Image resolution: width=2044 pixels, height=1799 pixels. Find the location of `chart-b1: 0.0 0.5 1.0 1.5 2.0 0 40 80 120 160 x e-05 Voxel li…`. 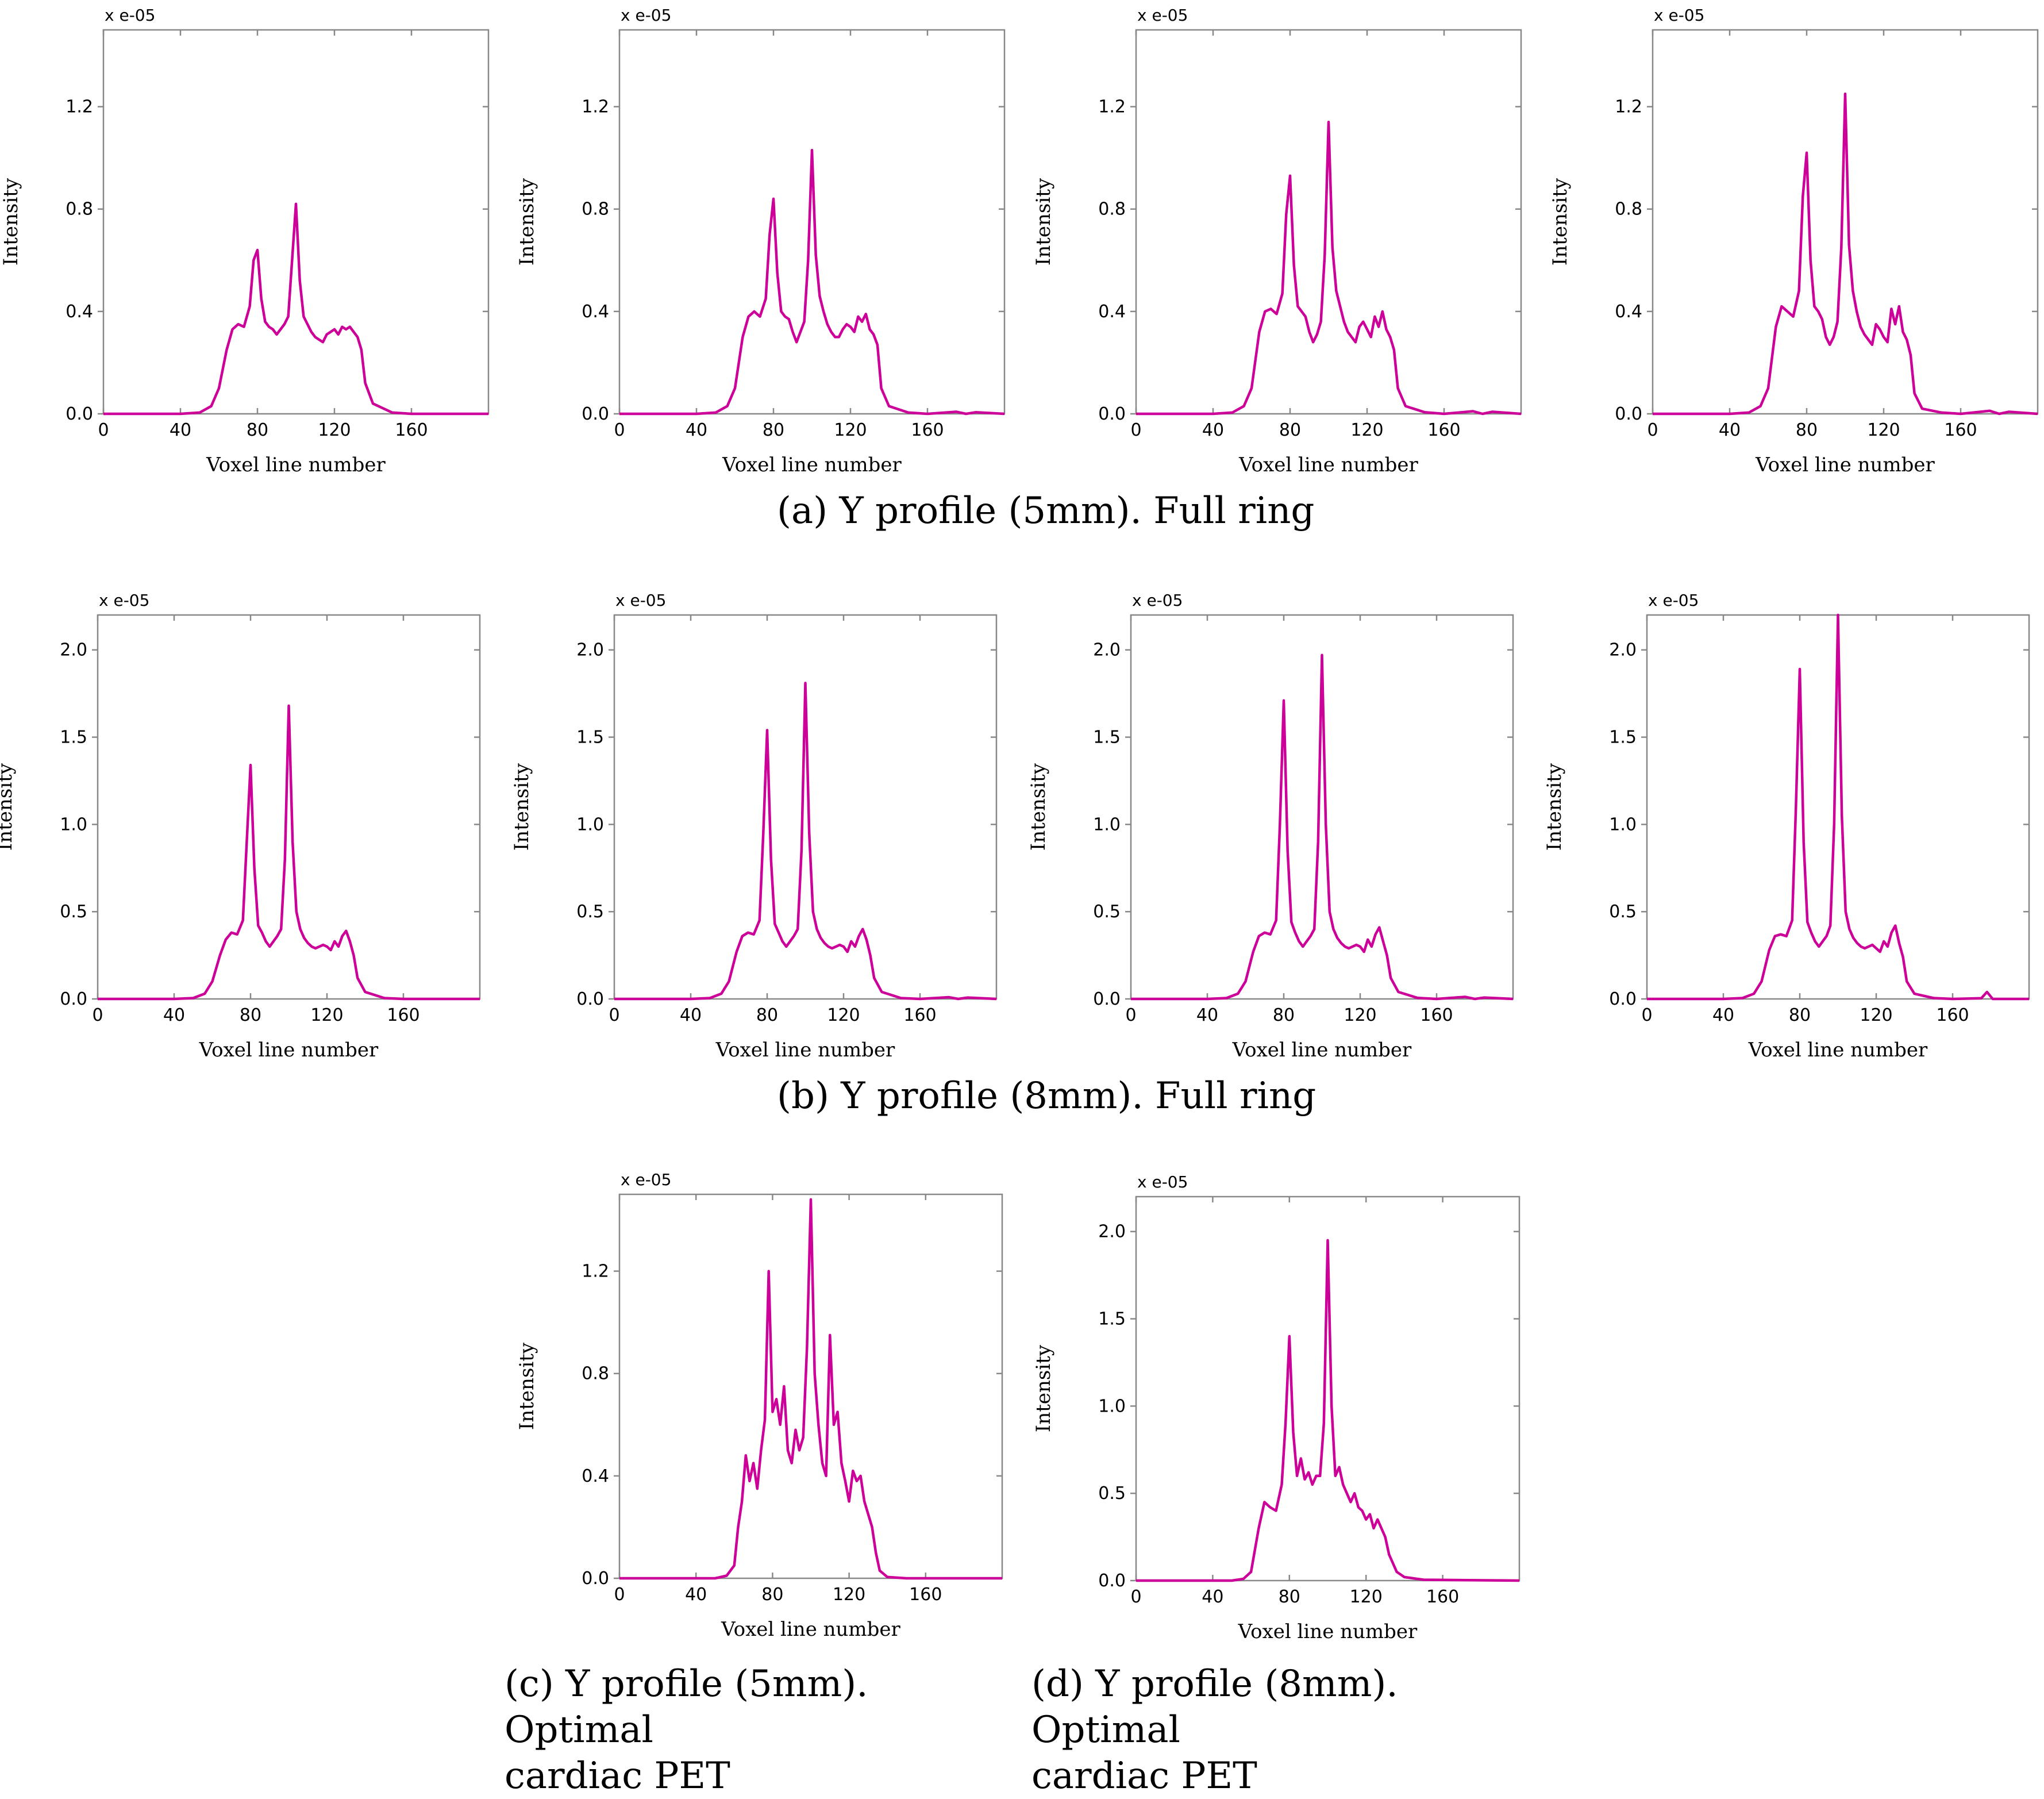

chart-b1: 0.0 0.5 1.0 1.5 2.0 0 40 80 120 160 x e-05 Voxel li… is located at coordinates (241, 826).